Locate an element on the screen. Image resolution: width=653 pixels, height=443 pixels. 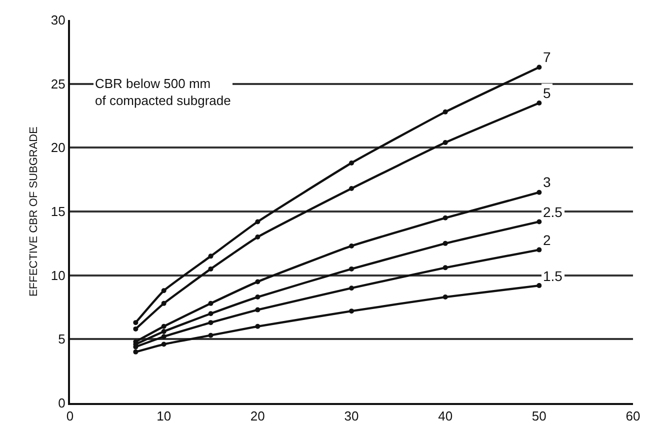
y-tick-label: 30 is located at coordinates (58, 20).